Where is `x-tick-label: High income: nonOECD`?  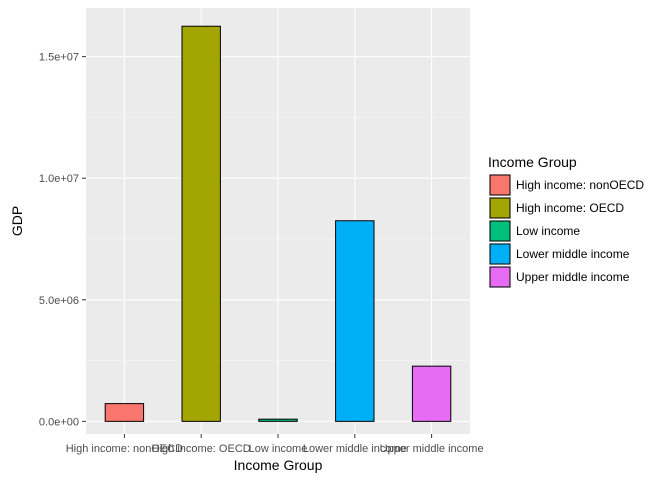
x-tick-label: High income: nonOECD is located at coordinates (124, 449).